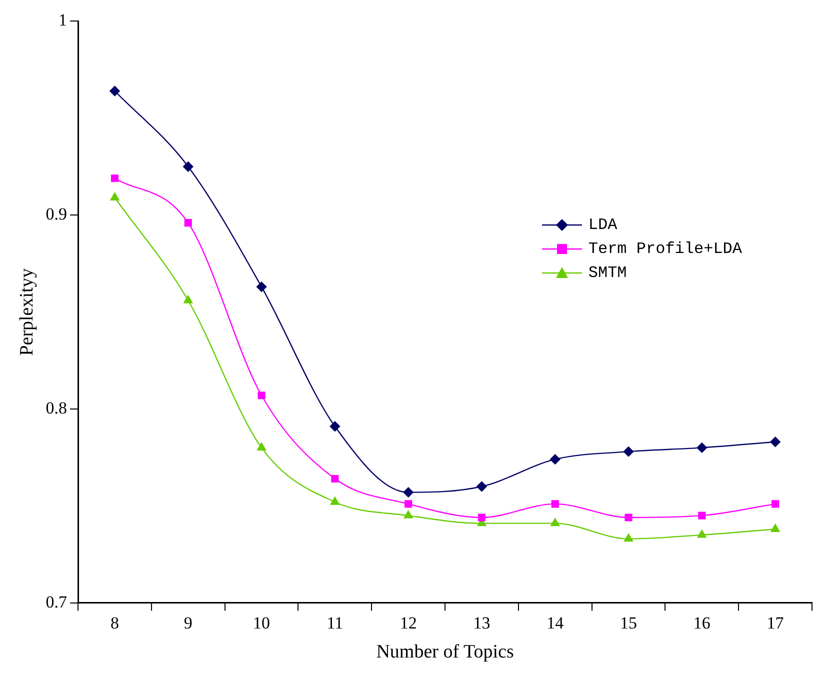  What do you see at coordinates (261, 622) in the screenshot?
I see `x-tick-label: 10` at bounding box center [261, 622].